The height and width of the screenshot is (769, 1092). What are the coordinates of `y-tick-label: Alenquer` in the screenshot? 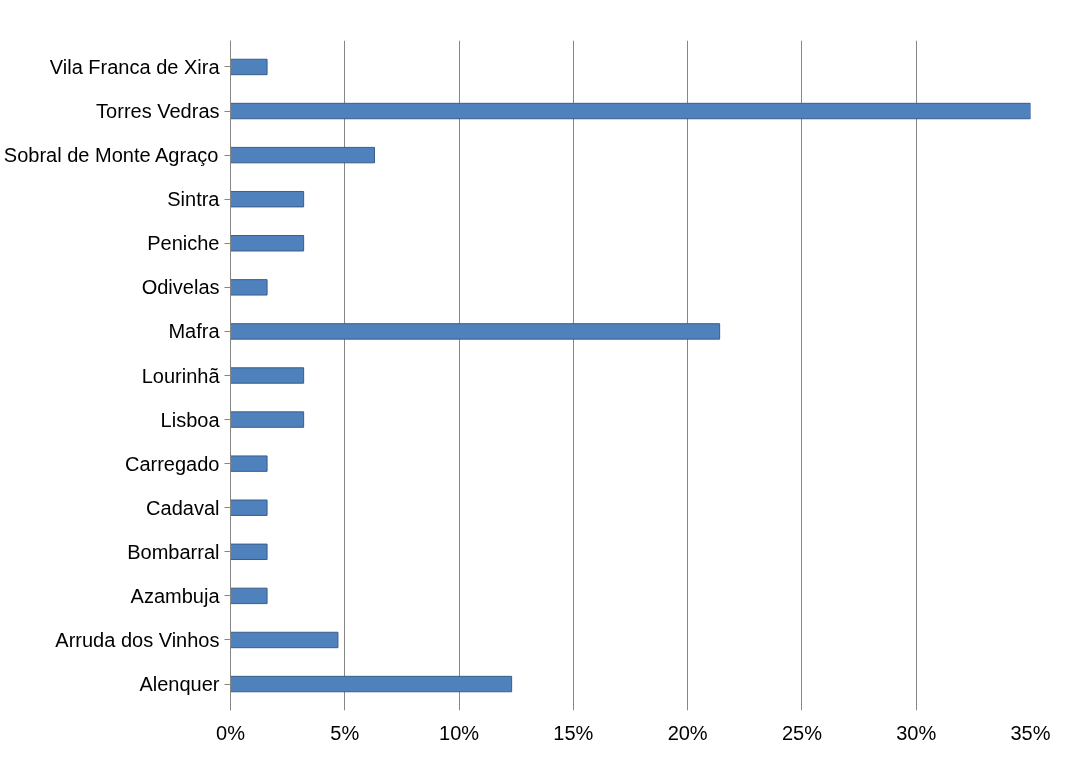 It's located at (179, 684).